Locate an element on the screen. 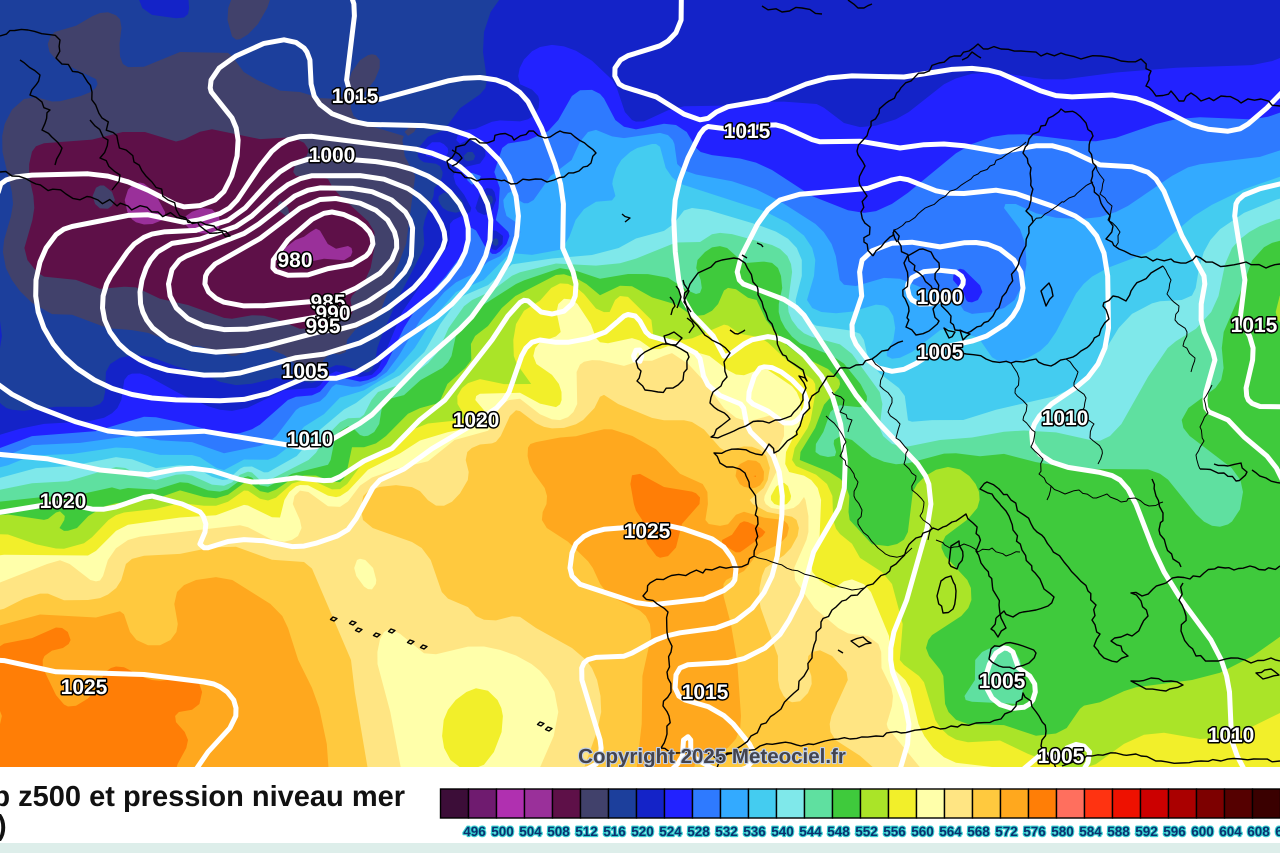 This screenshot has height=853, width=1280. svg-text: 516 is located at coordinates (614, 831).